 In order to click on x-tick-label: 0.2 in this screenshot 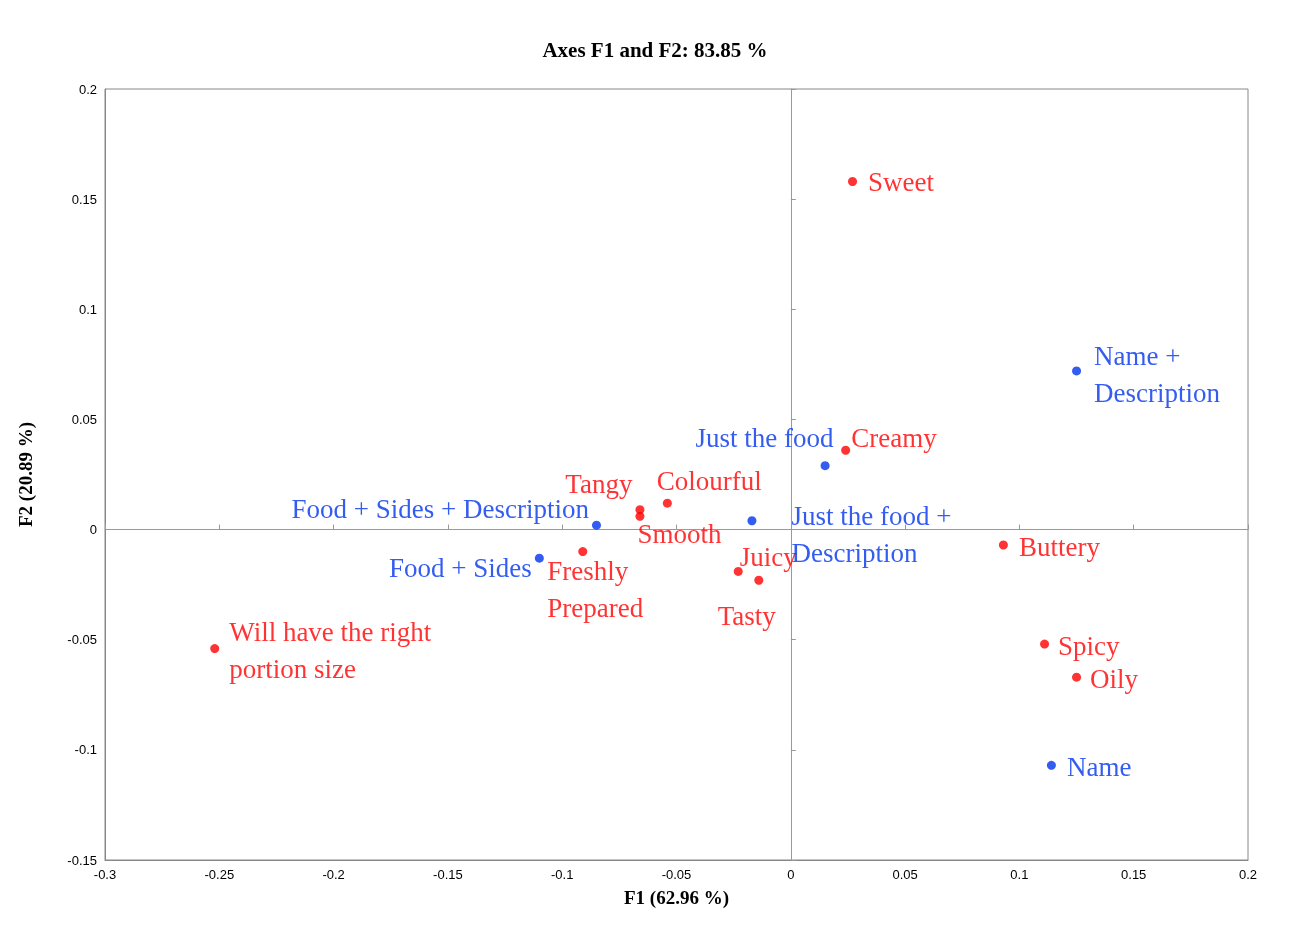, I will do `click(1248, 874)`.